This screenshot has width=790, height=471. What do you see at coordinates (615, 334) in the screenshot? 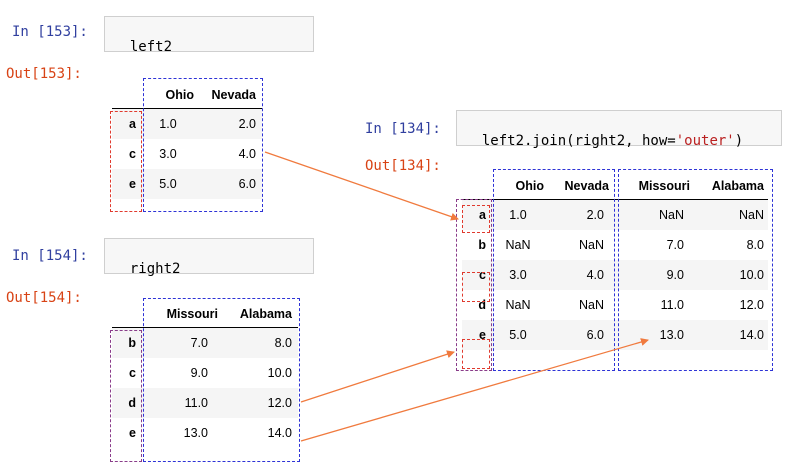
I see `table-row: e 5.0 6.0 13.0 14.0` at bounding box center [615, 334].